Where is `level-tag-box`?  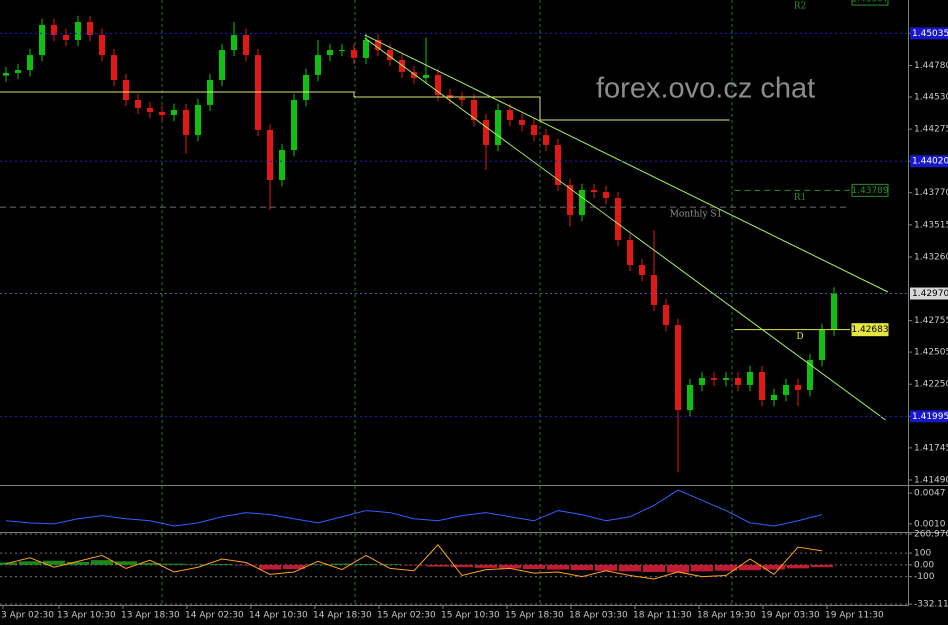 level-tag-box is located at coordinates (870, 330).